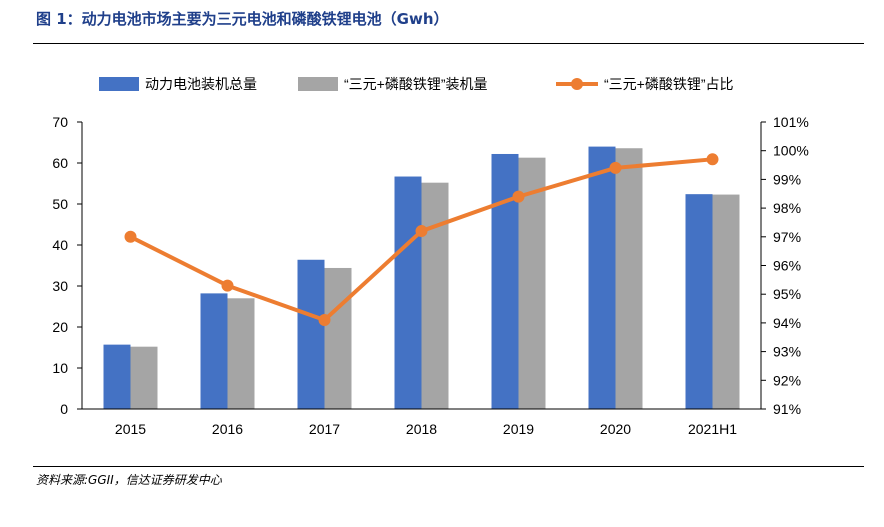  I want to click on legend-marker-ratio, so click(577, 84).